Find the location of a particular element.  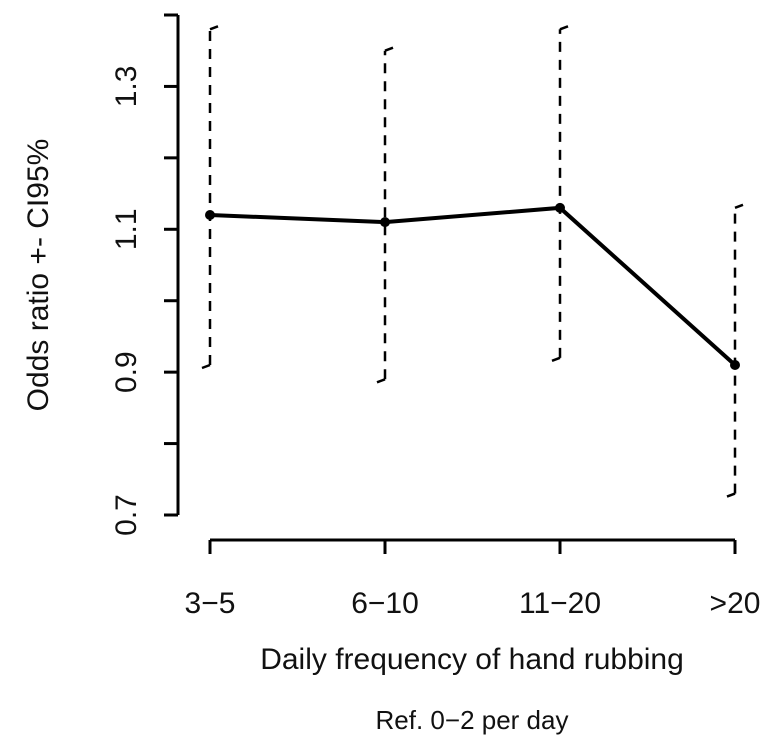

y-tick-label: 1.3 is located at coordinates (126, 87).